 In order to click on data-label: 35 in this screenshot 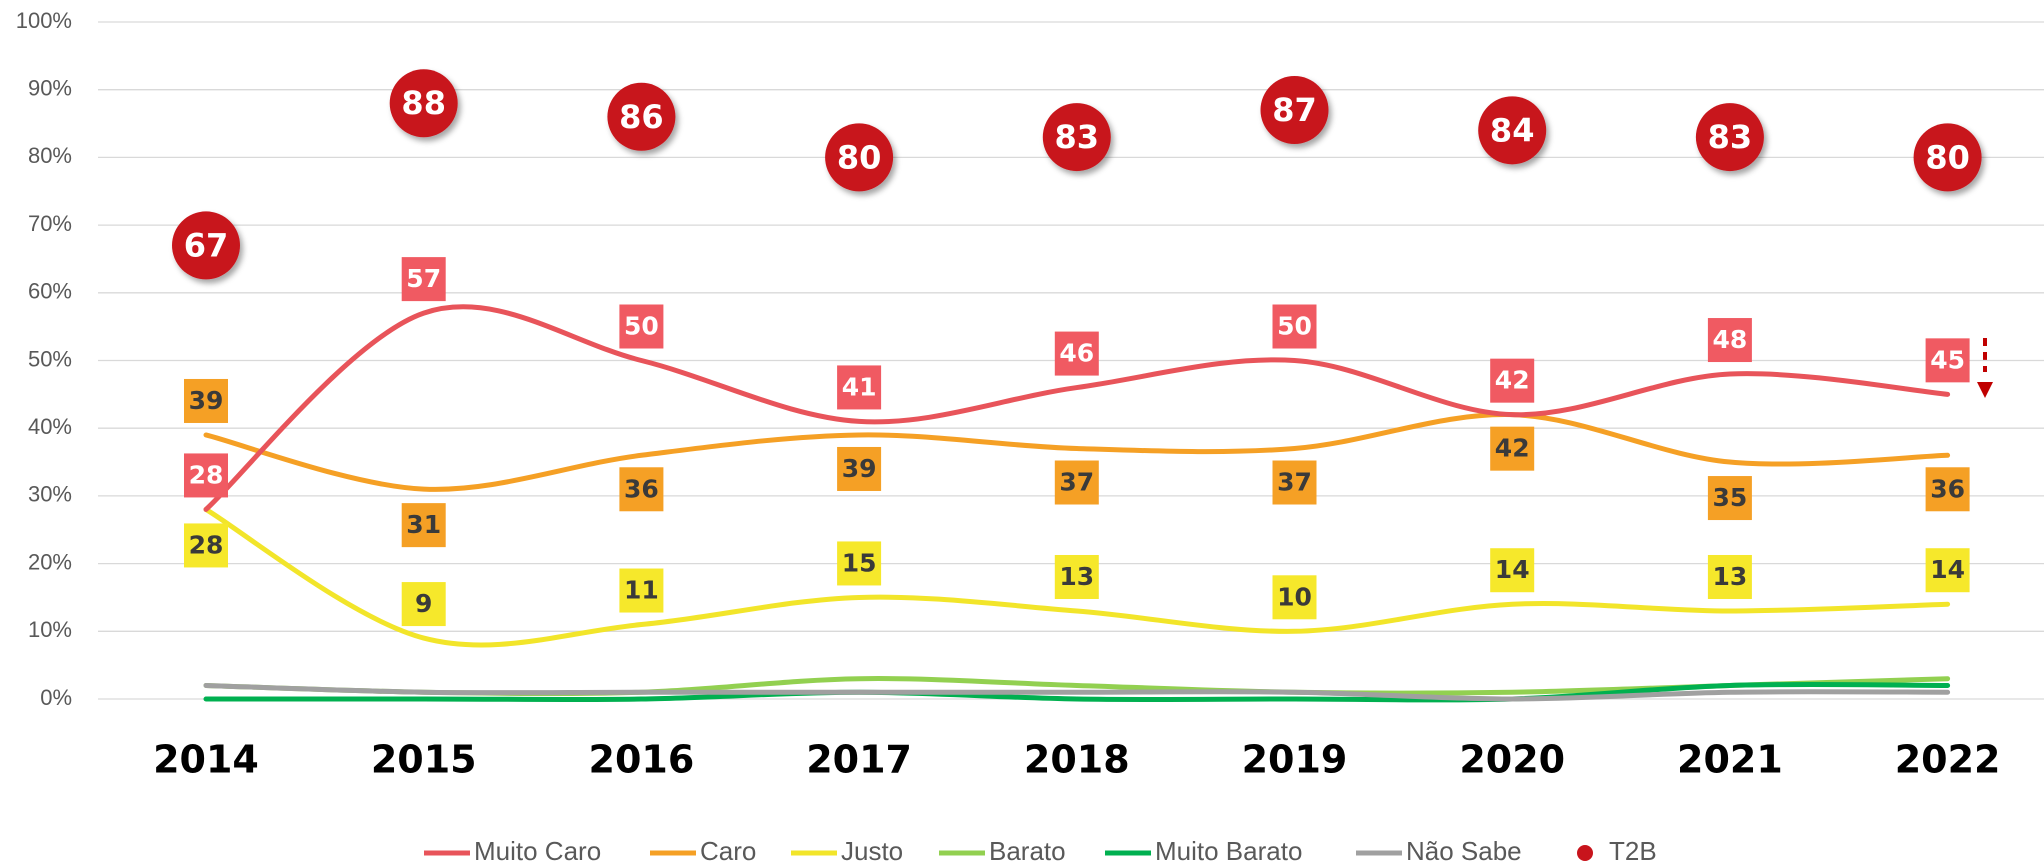, I will do `click(1730, 497)`.